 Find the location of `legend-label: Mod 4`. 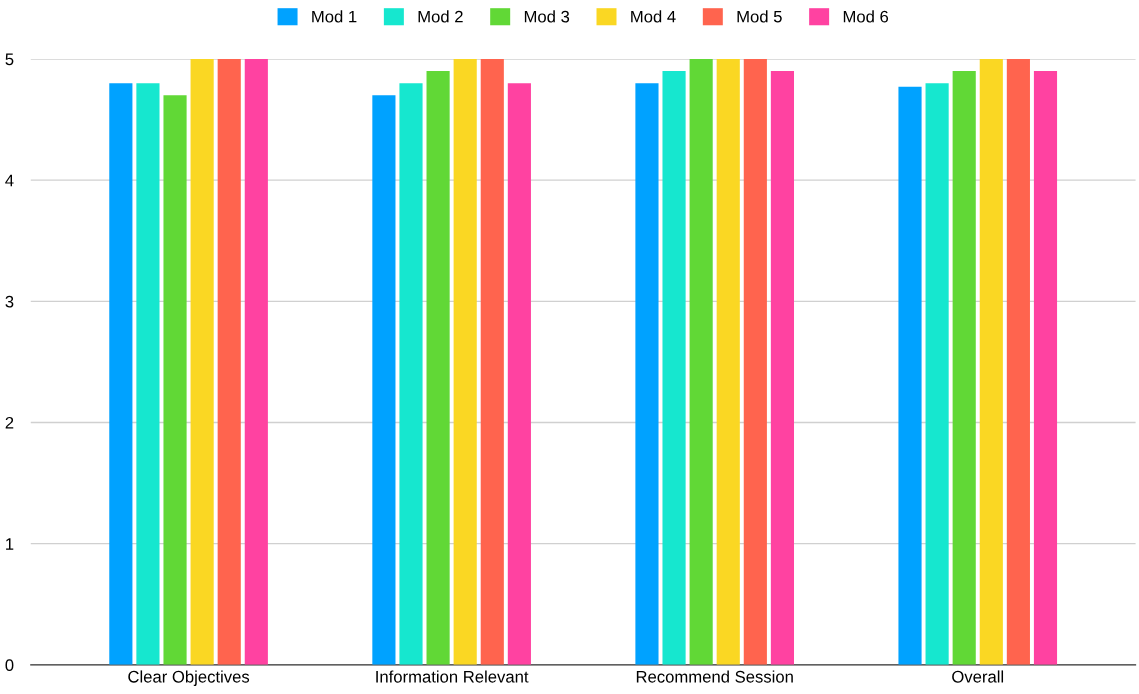

legend-label: Mod 4 is located at coordinates (653, 16).